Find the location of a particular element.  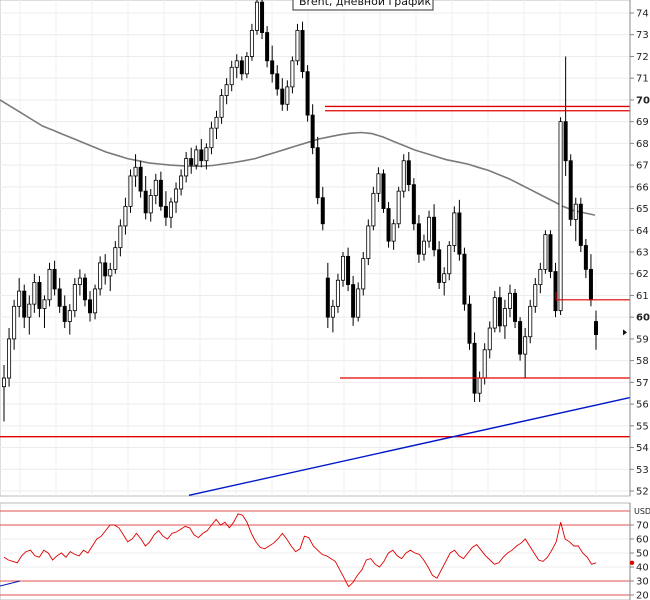

indicator-tick-label: 40 is located at coordinates (642, 568).